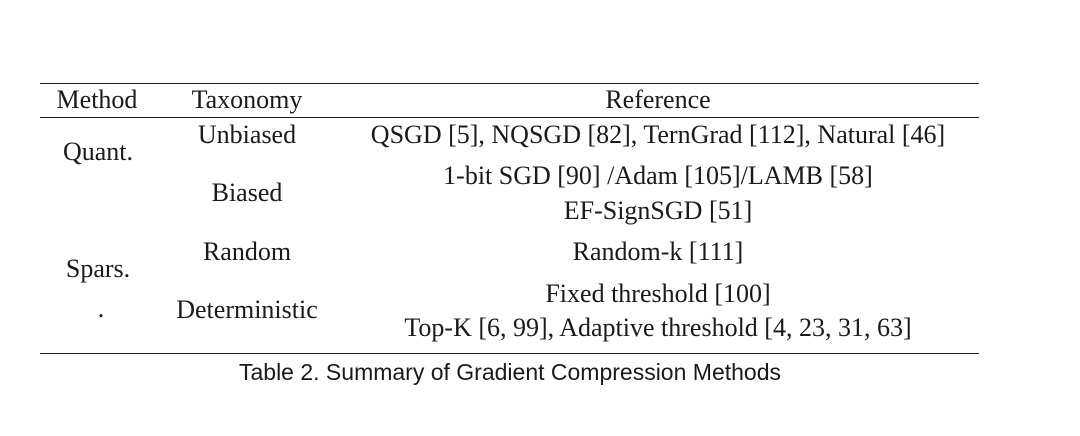 Image resolution: width=1080 pixels, height=436 pixels. I want to click on taxonomy-random: Random, so click(247, 251).